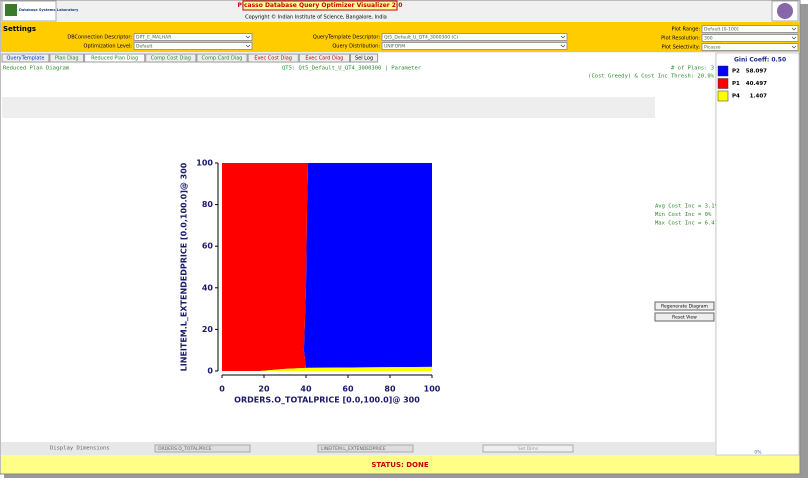 Image resolution: width=812 pixels, height=486 pixels. I want to click on status: STATUS: DONE, so click(400, 465).